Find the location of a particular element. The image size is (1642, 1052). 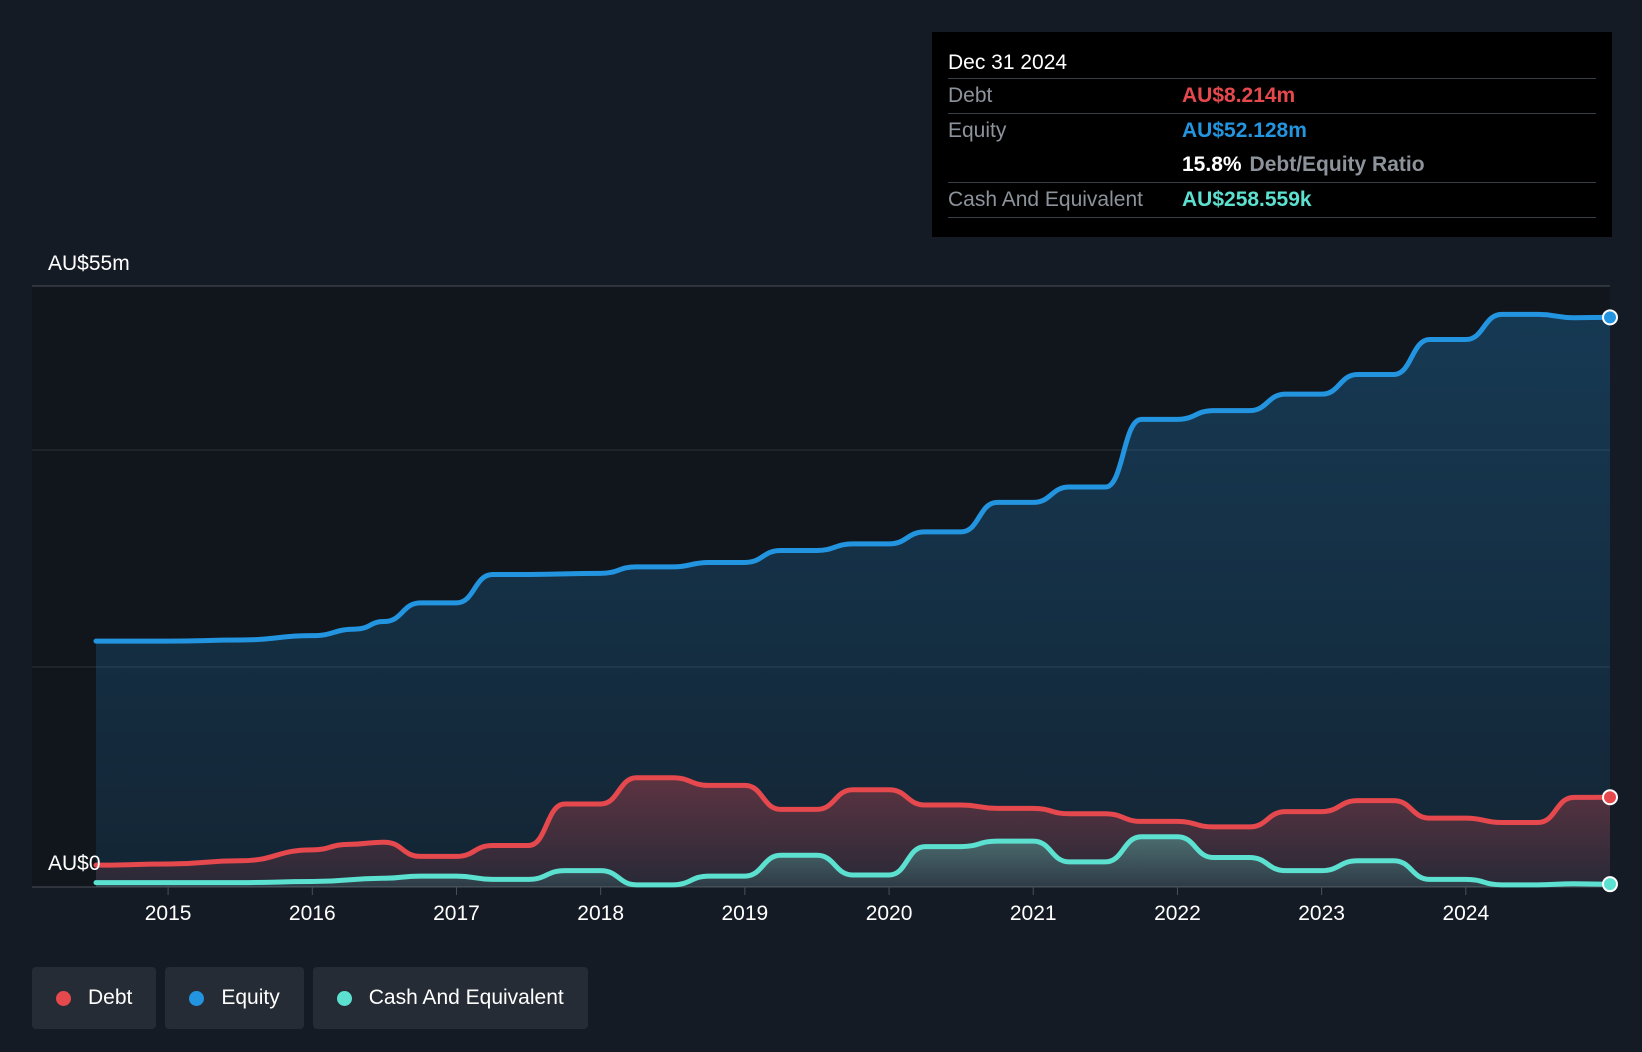

tooltip-equity-row: Equity AU$52.128m is located at coordinates (1272, 130).